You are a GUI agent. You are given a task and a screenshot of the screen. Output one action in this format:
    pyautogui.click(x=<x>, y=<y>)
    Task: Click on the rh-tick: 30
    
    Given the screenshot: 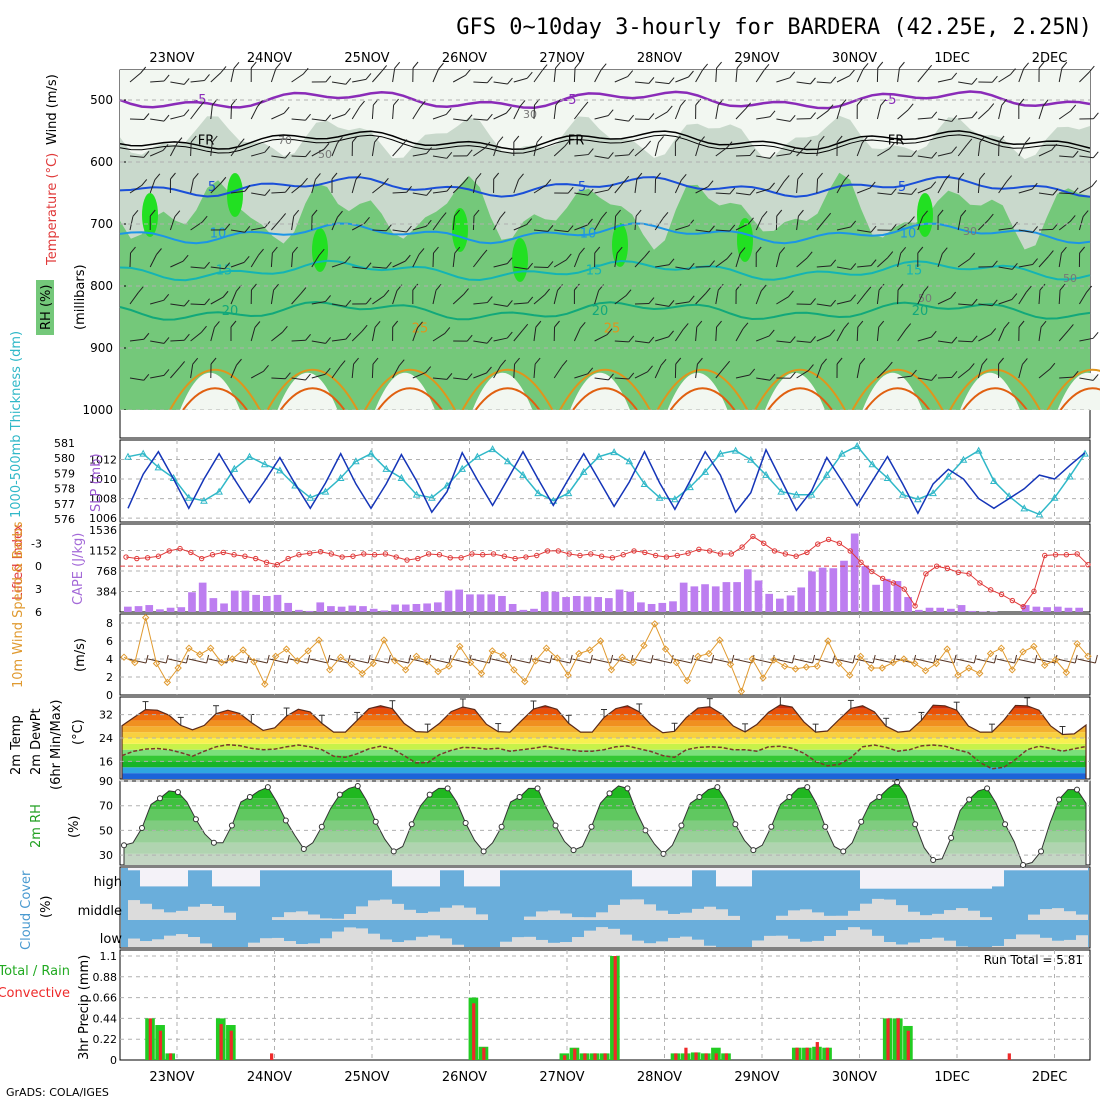 What is the action you would take?
    pyautogui.click(x=106, y=855)
    